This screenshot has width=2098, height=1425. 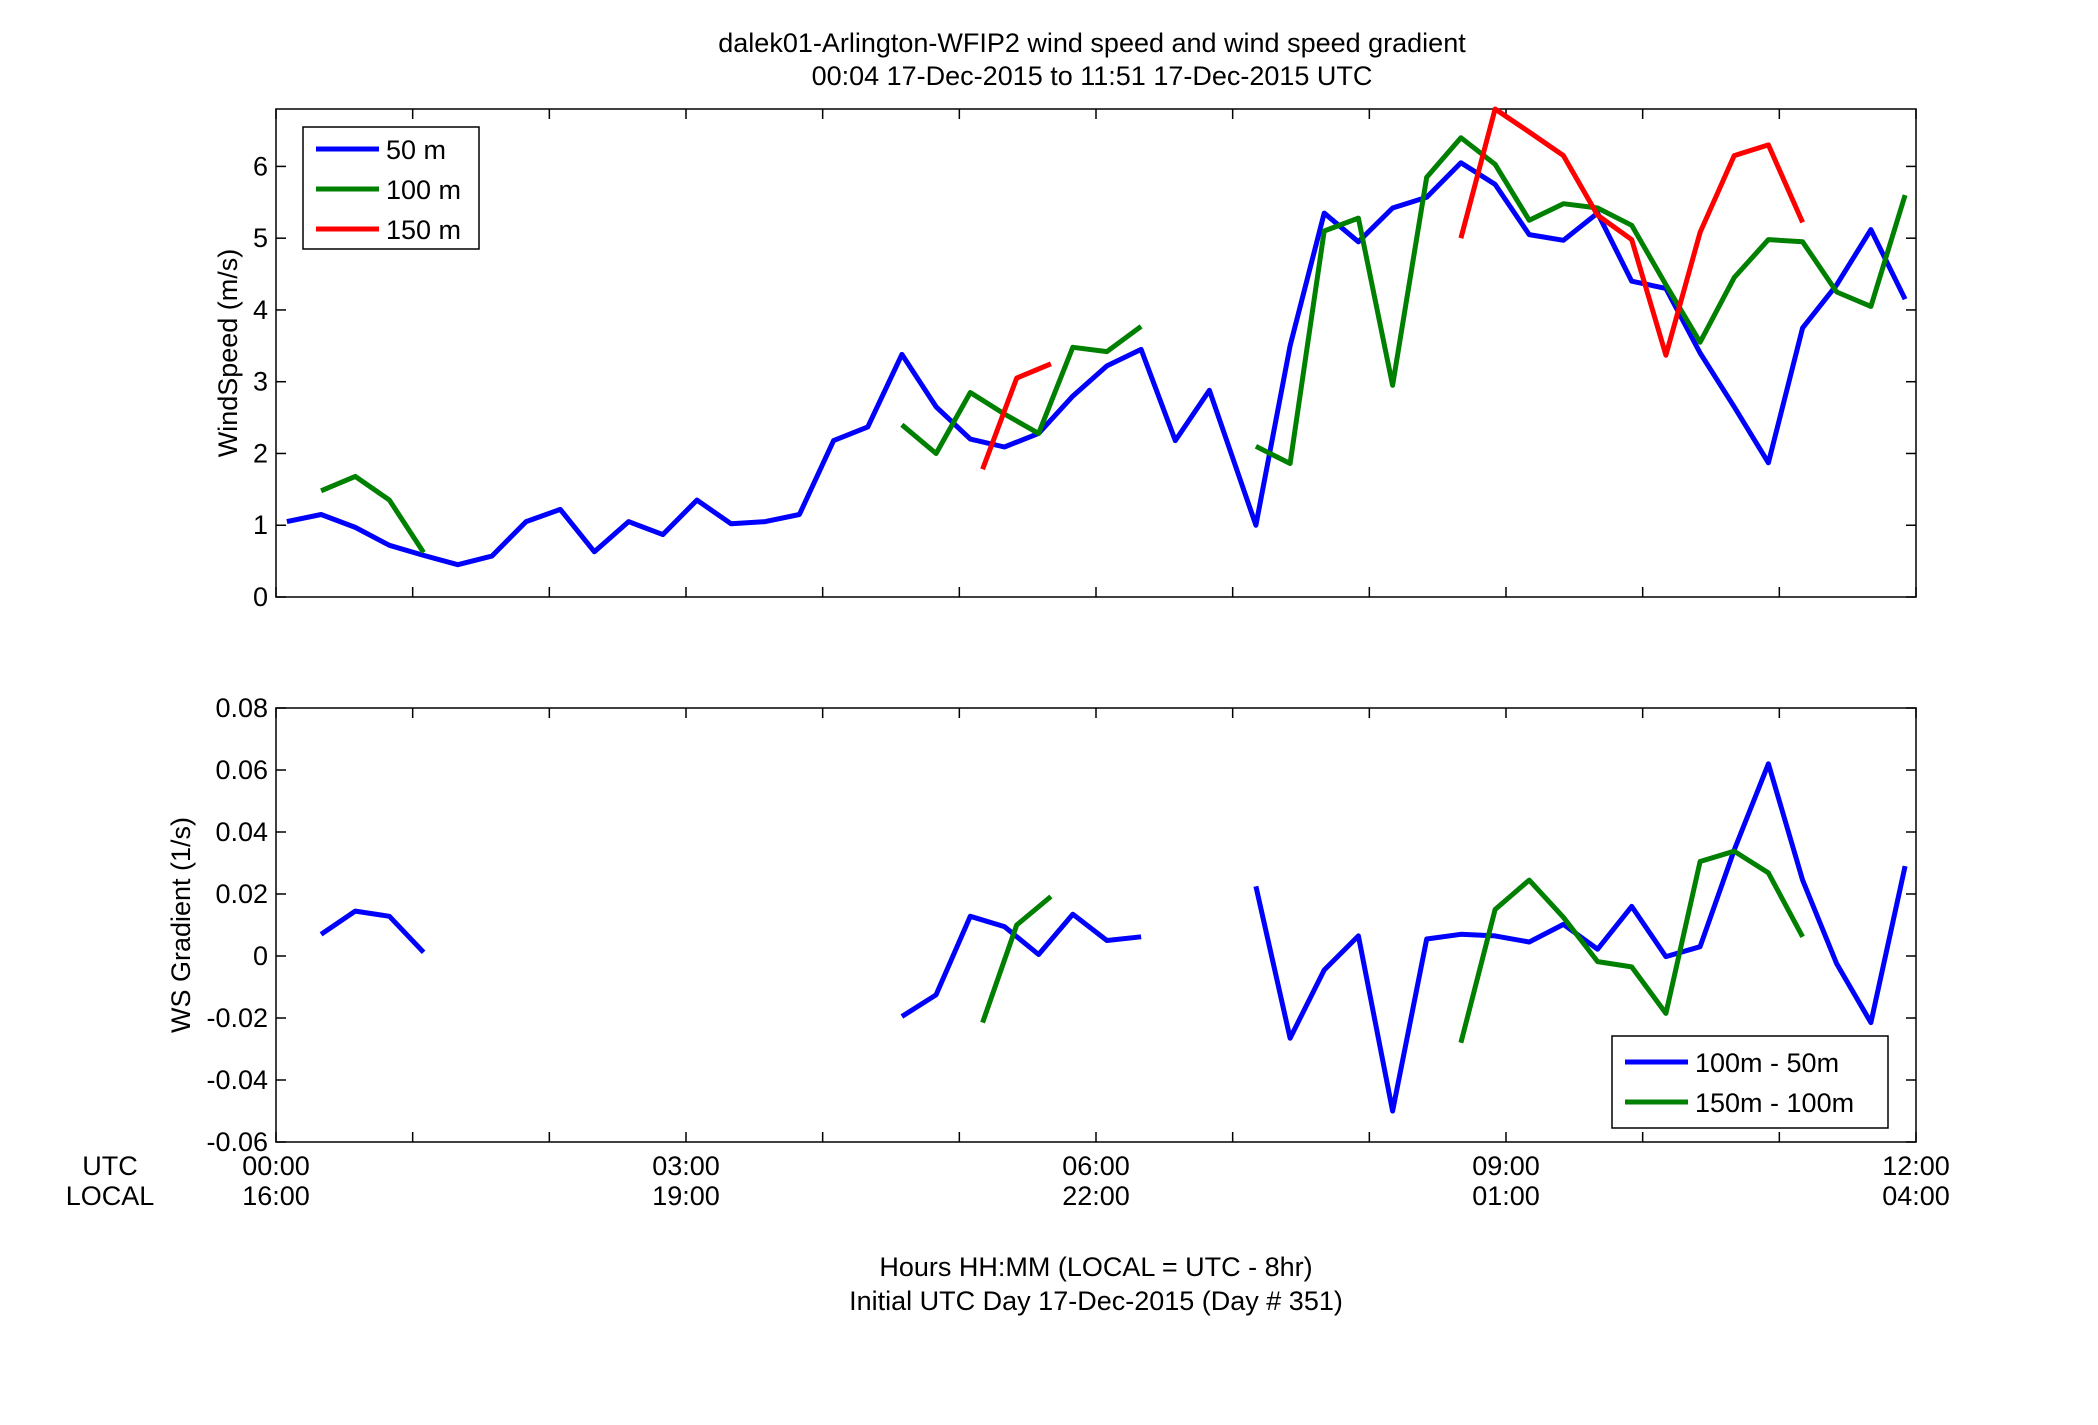 What do you see at coordinates (1096, 1196) in the screenshot?
I see `local-tick-label: 22:00` at bounding box center [1096, 1196].